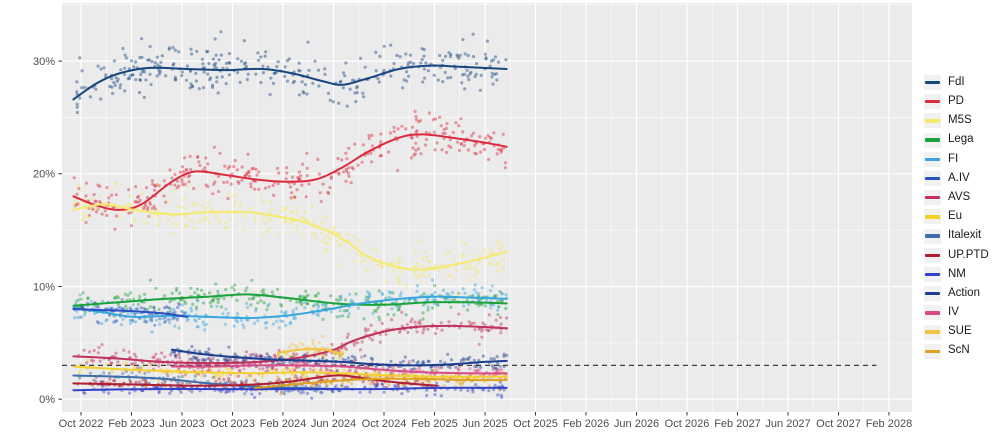  What do you see at coordinates (586, 424) in the screenshot?
I see `x-tick-label: Feb 2026` at bounding box center [586, 424].